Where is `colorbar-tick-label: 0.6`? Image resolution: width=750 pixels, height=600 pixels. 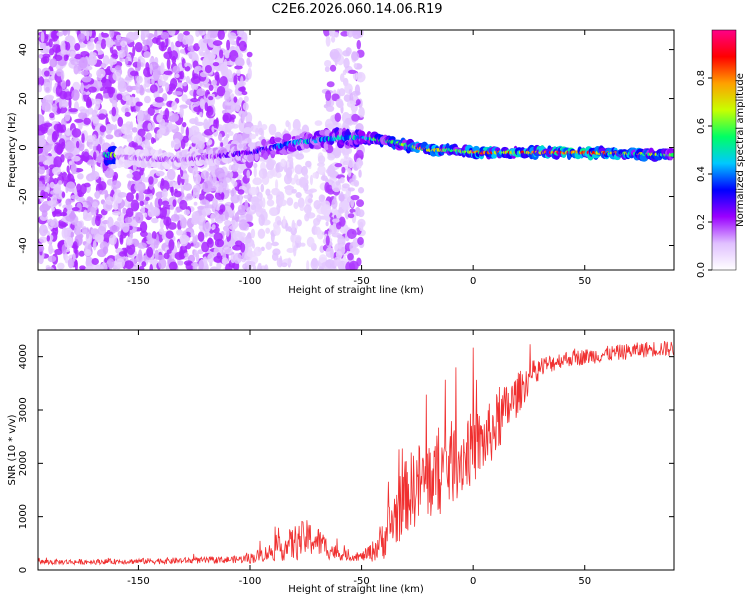 colorbar-tick-label: 0.6 is located at coordinates (701, 126).